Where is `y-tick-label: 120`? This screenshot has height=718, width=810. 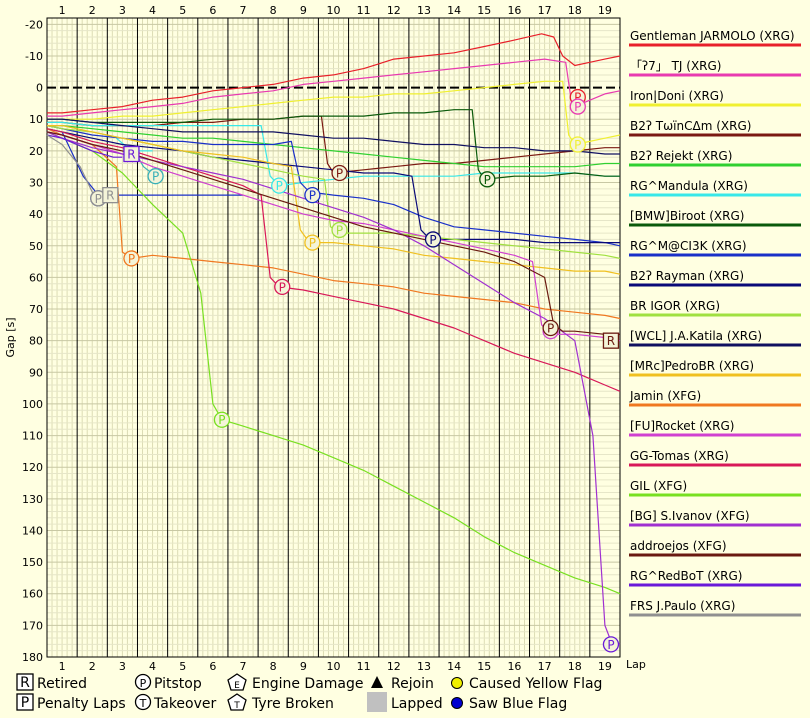
y-tick-label: 120 is located at coordinates (32, 467).